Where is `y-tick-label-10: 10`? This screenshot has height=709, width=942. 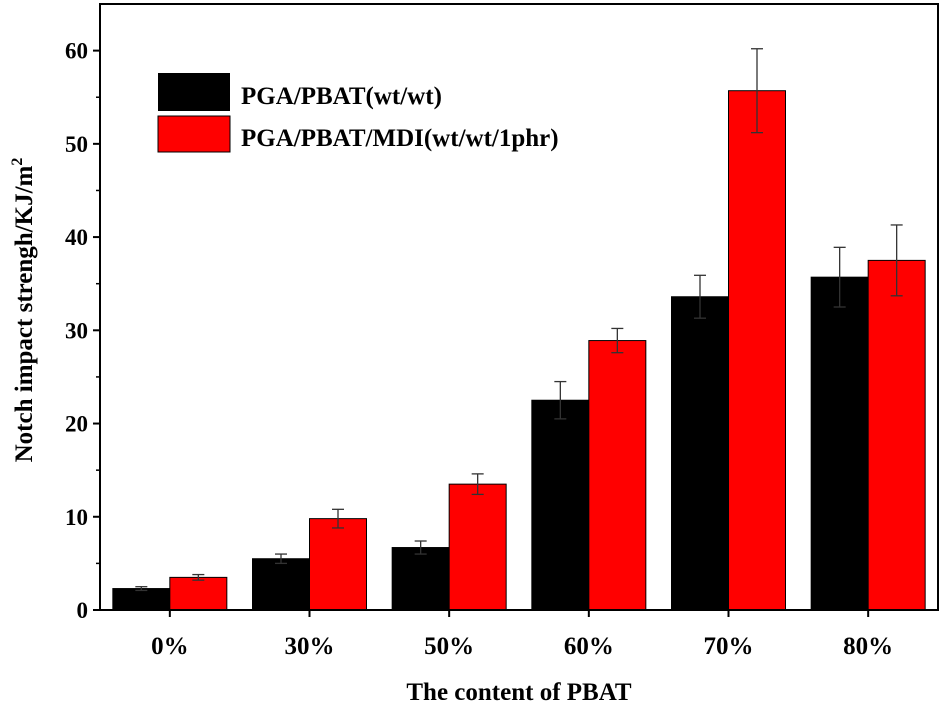 y-tick-label-10: 10 is located at coordinates (76, 517).